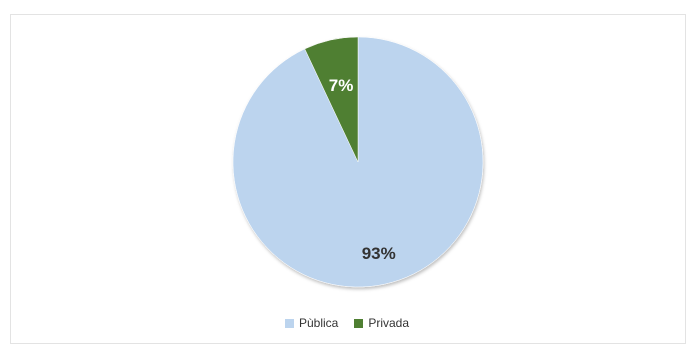 Image resolution: width=694 pixels, height=352 pixels. What do you see at coordinates (347, 323) in the screenshot?
I see `legend: Pùblica Privada` at bounding box center [347, 323].